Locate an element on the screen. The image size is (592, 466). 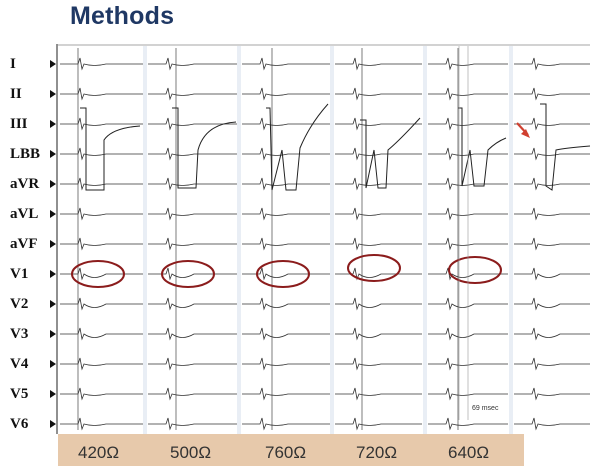
impedance-label-4: 720Ω is located at coordinates (377, 452).